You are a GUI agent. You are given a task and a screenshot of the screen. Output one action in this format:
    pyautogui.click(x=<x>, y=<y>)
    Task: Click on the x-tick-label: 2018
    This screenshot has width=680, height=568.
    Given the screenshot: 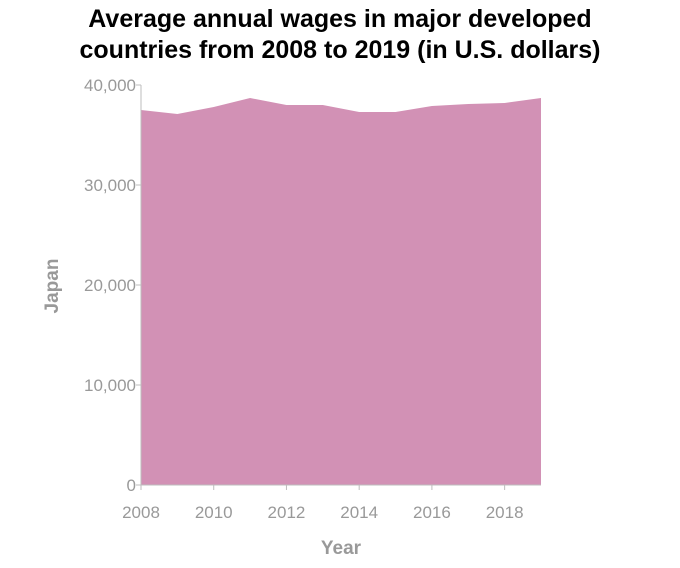 What is the action you would take?
    pyautogui.click(x=505, y=512)
    